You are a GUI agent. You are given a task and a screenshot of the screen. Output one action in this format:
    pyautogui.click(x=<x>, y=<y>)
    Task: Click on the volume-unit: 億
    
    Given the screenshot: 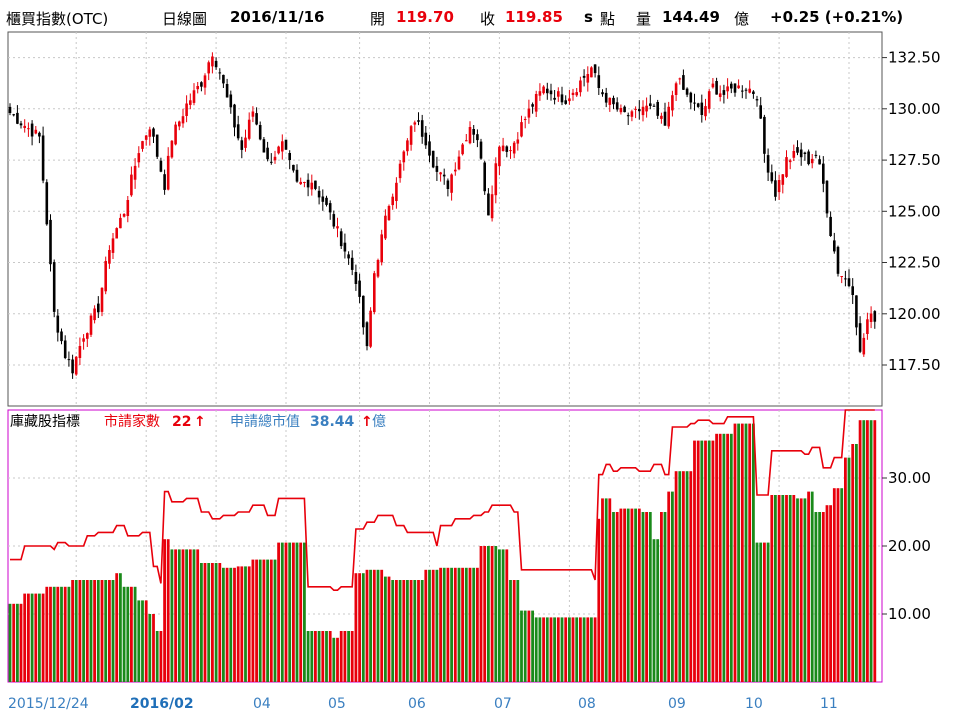 What is the action you would take?
    pyautogui.click(x=742, y=19)
    